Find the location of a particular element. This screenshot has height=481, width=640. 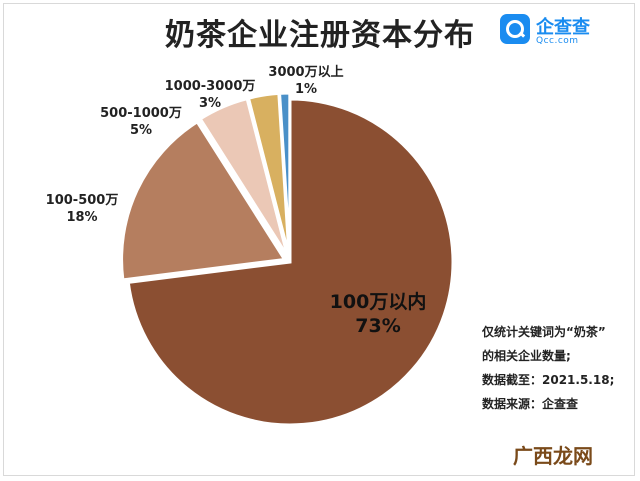

logo-domain: Qcc.com is located at coordinates (557, 41).